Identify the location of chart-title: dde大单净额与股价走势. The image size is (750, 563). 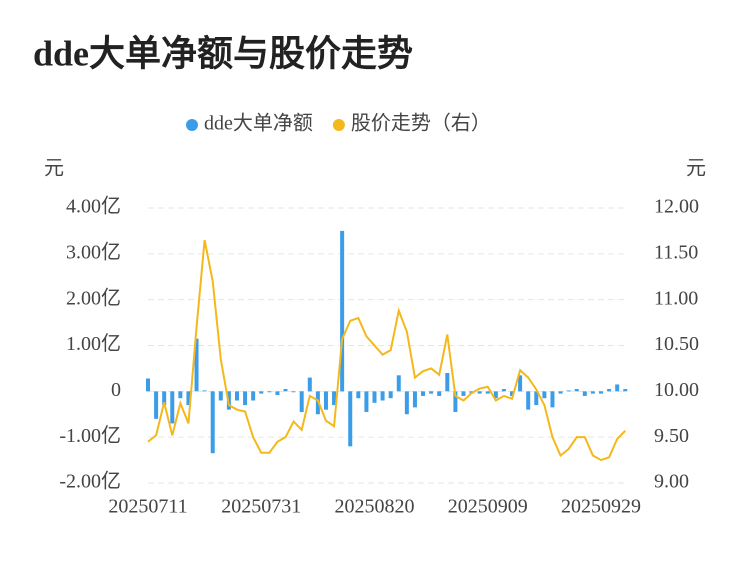
(223, 53).